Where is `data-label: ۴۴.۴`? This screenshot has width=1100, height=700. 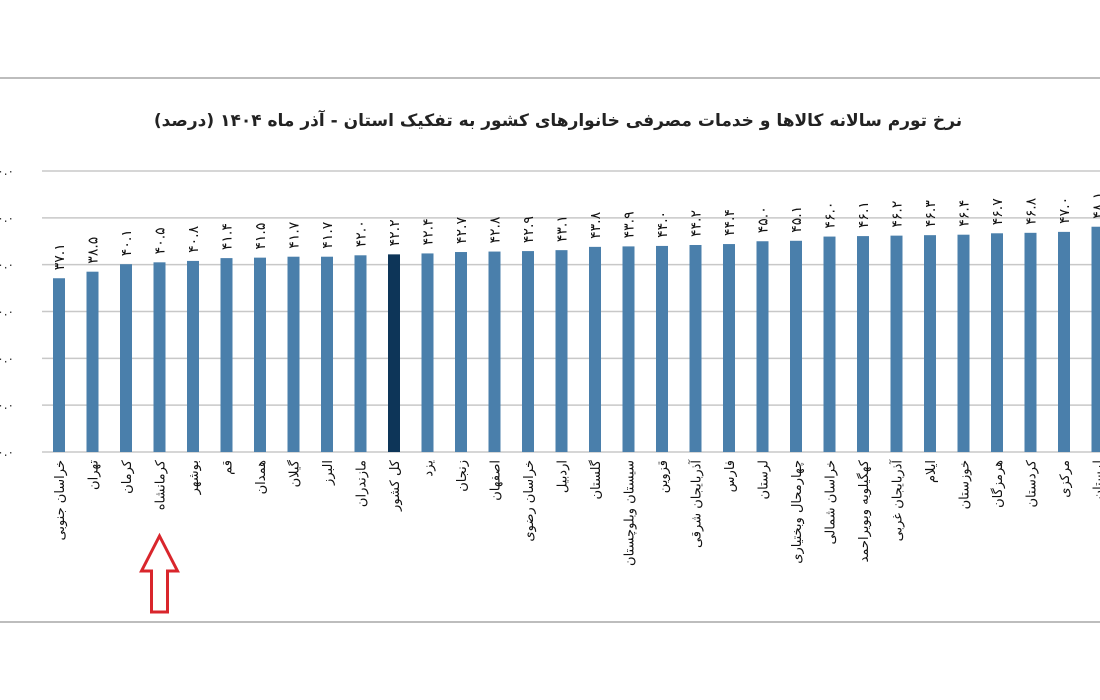 data-label: ۴۴.۴ is located at coordinates (730, 222).